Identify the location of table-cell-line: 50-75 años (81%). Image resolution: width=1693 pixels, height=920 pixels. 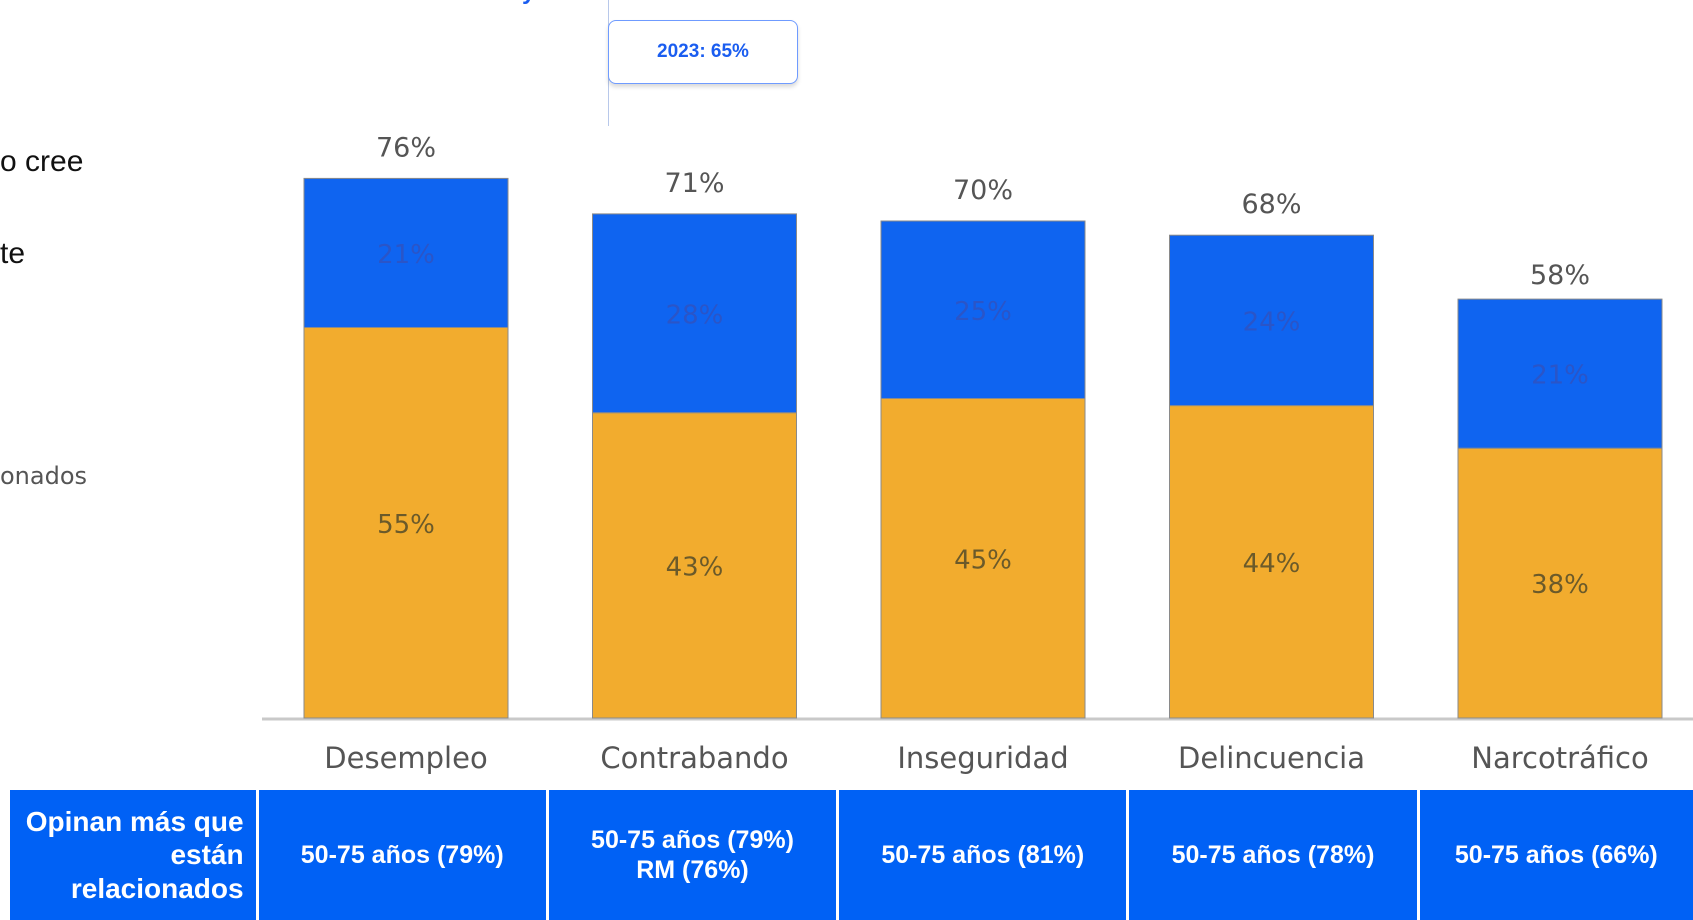
(983, 855).